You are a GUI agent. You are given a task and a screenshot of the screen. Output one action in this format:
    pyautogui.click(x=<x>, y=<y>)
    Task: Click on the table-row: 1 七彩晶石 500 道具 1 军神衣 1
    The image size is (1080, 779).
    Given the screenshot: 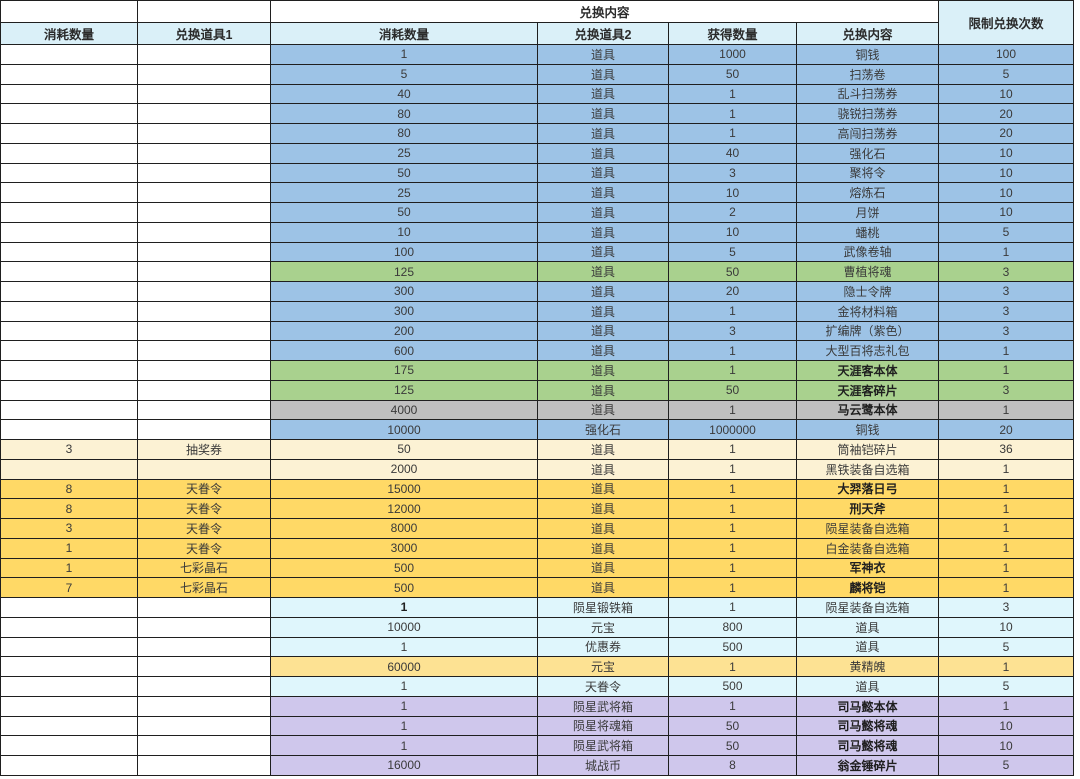 What is the action you would take?
    pyautogui.click(x=537, y=568)
    